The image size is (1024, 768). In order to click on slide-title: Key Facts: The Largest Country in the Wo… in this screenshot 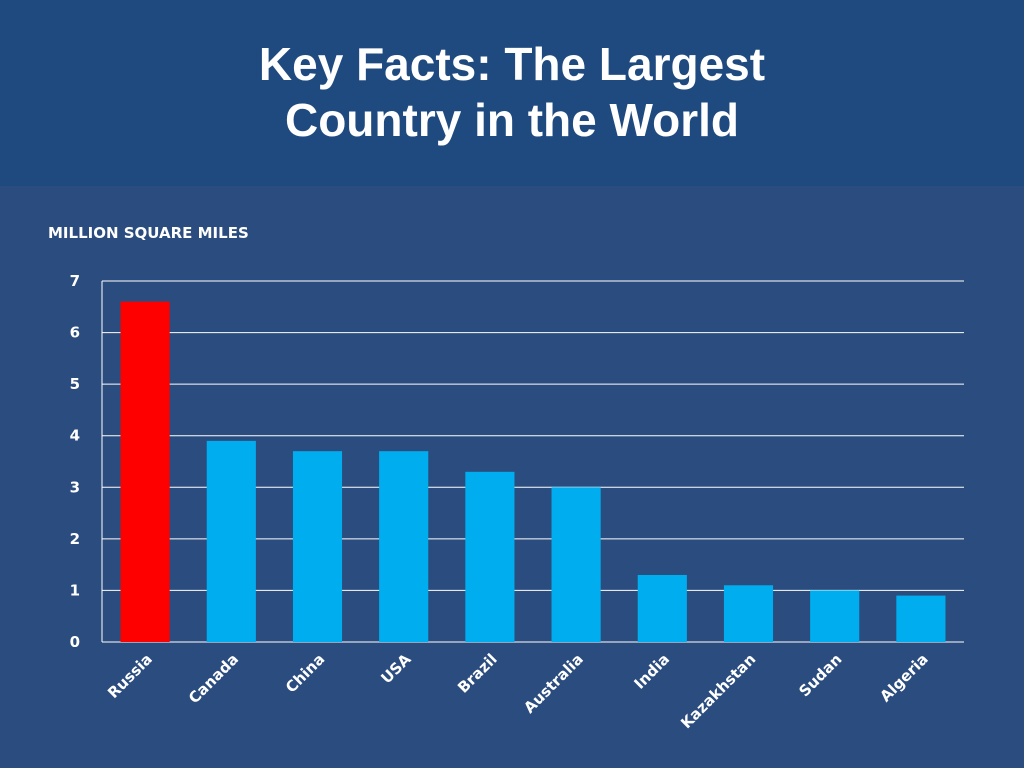, I will do `click(512, 92)`.